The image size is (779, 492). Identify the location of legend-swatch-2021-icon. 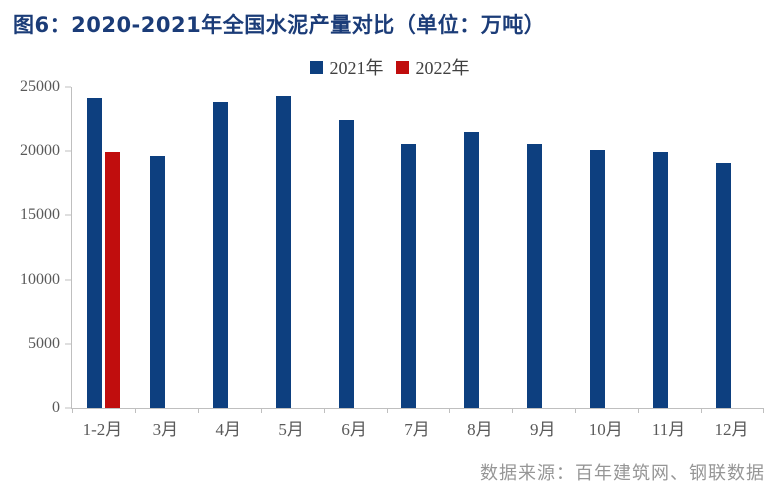
(316, 67).